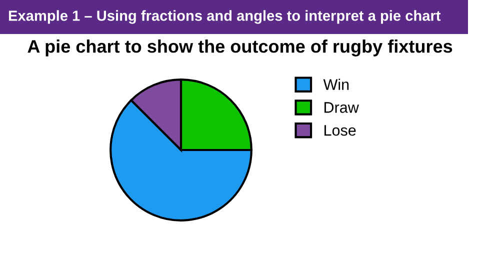 The height and width of the screenshot is (270, 480). Describe the element at coordinates (336, 84) in the screenshot. I see `legend-label: Win` at that location.